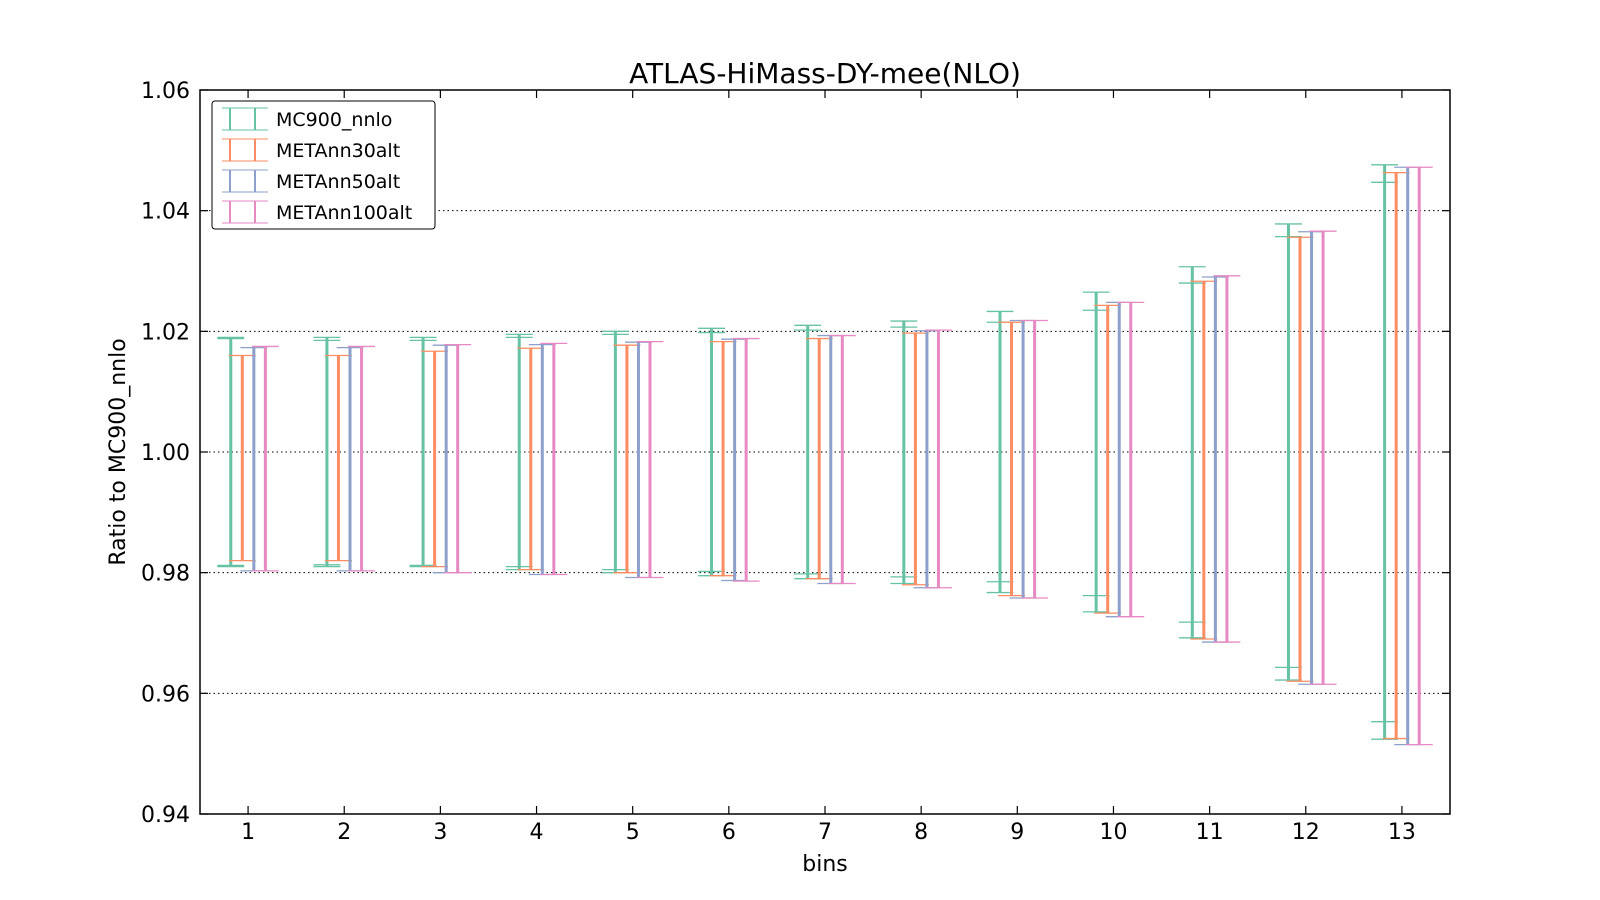 This screenshot has width=1600, height=900. Describe the element at coordinates (334, 120) in the screenshot. I see `legend-label-MC900_nnlo: MC900_nnlo` at that location.